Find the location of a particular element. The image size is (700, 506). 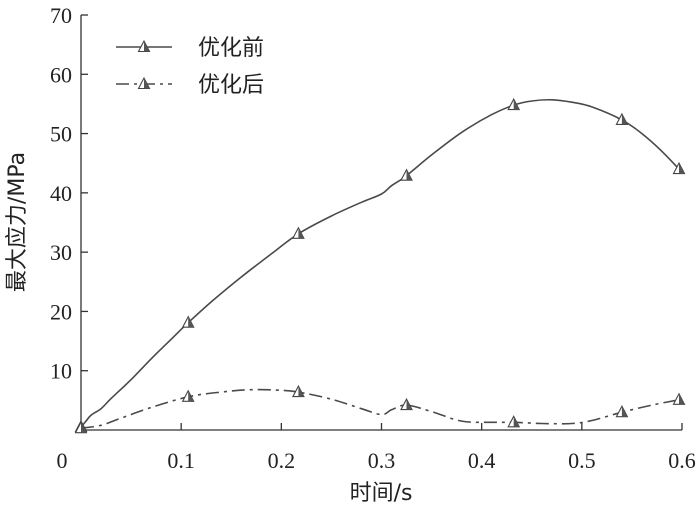

series-after-line is located at coordinates (380, 408).